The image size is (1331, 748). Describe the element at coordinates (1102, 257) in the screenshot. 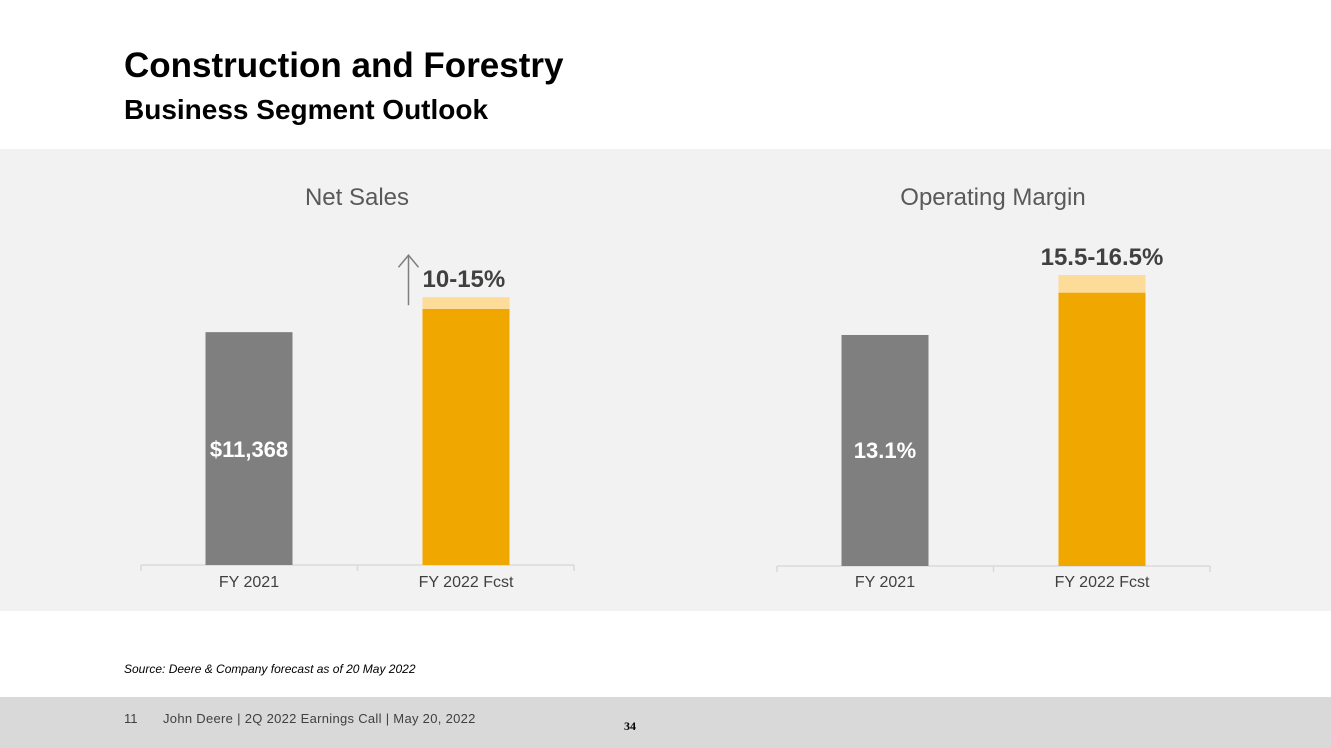

I see `range-label: 15.5-16.5%` at that location.